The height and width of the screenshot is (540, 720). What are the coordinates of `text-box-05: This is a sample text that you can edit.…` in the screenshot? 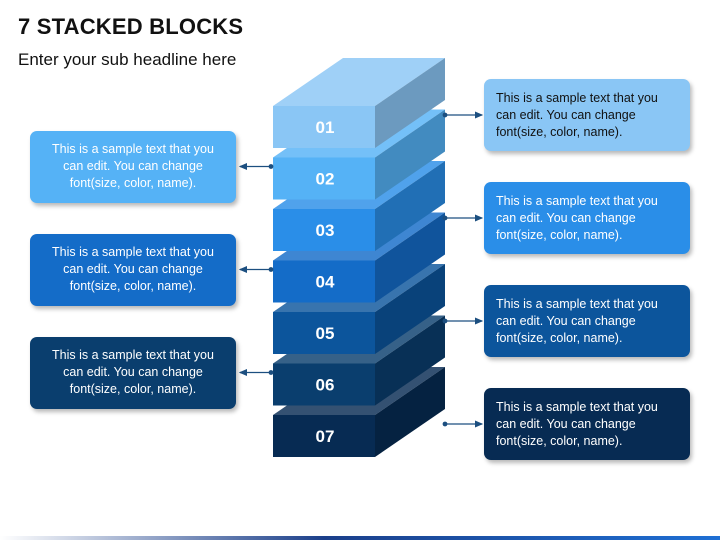 It's located at (587, 321).